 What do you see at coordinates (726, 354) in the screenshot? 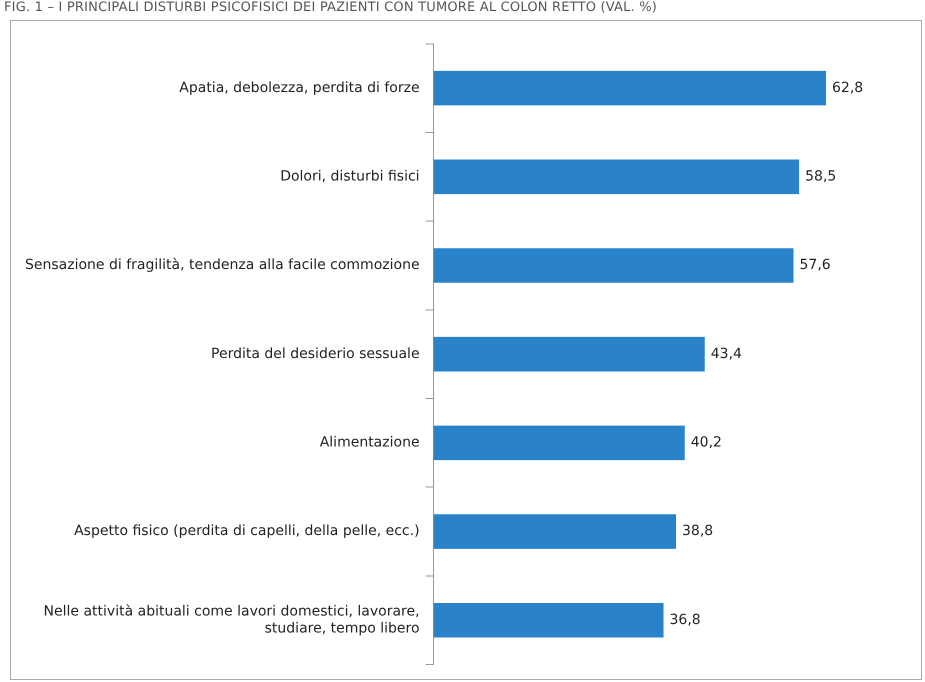
I see `data-label: 43,4` at bounding box center [726, 354].